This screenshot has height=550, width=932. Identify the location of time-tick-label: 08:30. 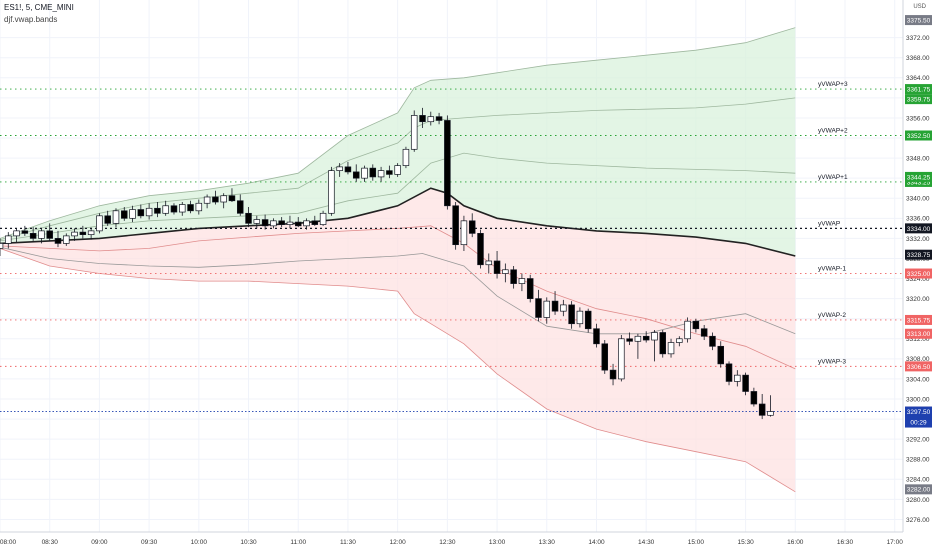
(50, 542).